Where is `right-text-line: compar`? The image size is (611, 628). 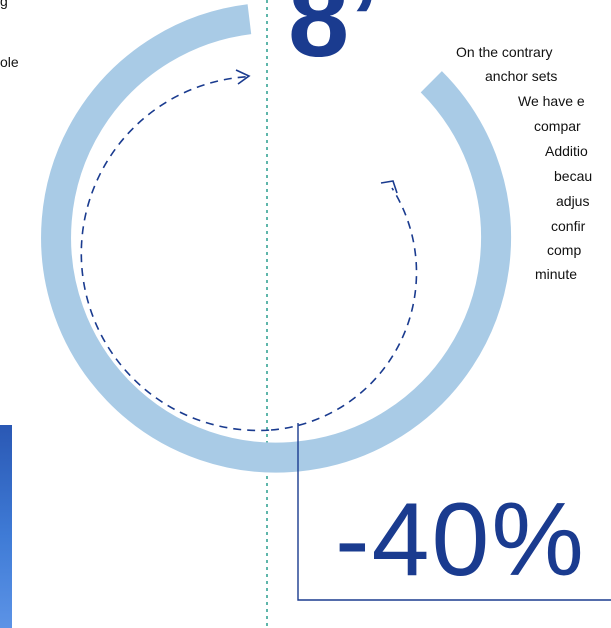
right-text-line: compar is located at coordinates (557, 126).